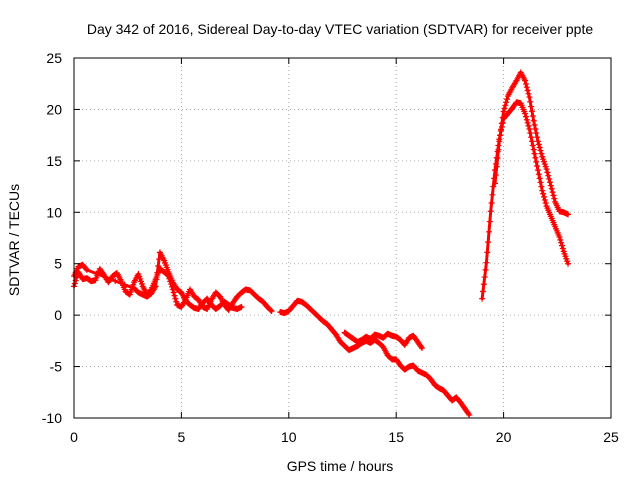  What do you see at coordinates (54, 58) in the screenshot?
I see `y-tick-label: 25` at bounding box center [54, 58].